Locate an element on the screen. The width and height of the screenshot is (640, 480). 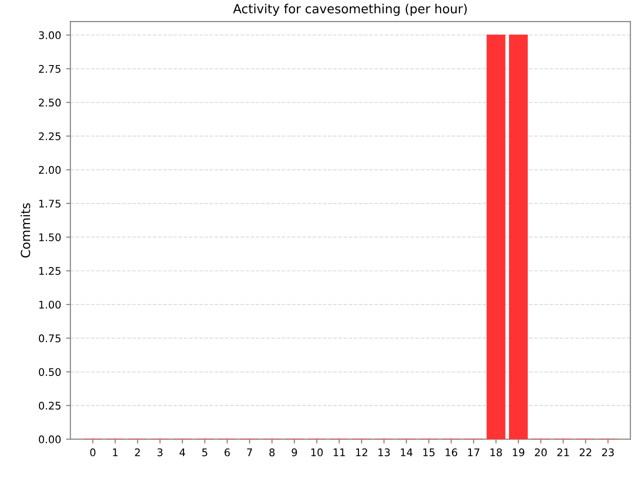
x-tick-label: 14 is located at coordinates (406, 452).